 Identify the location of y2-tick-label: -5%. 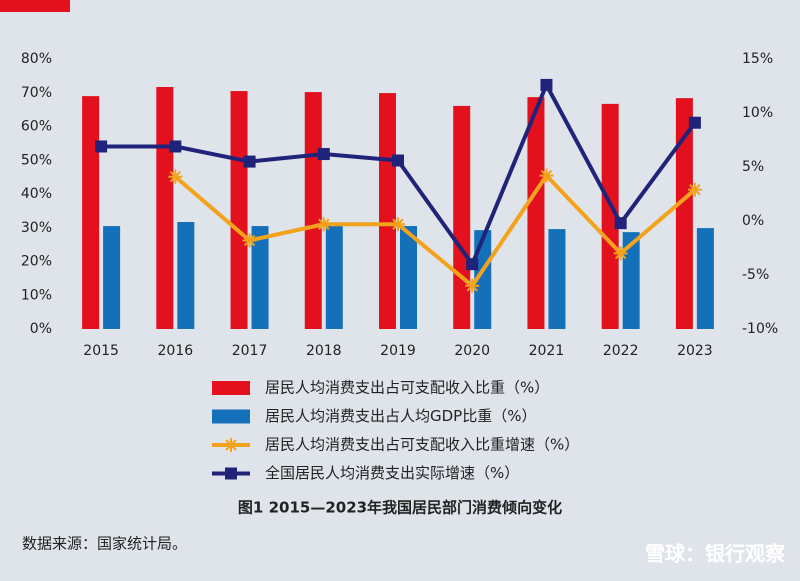
(755, 275).